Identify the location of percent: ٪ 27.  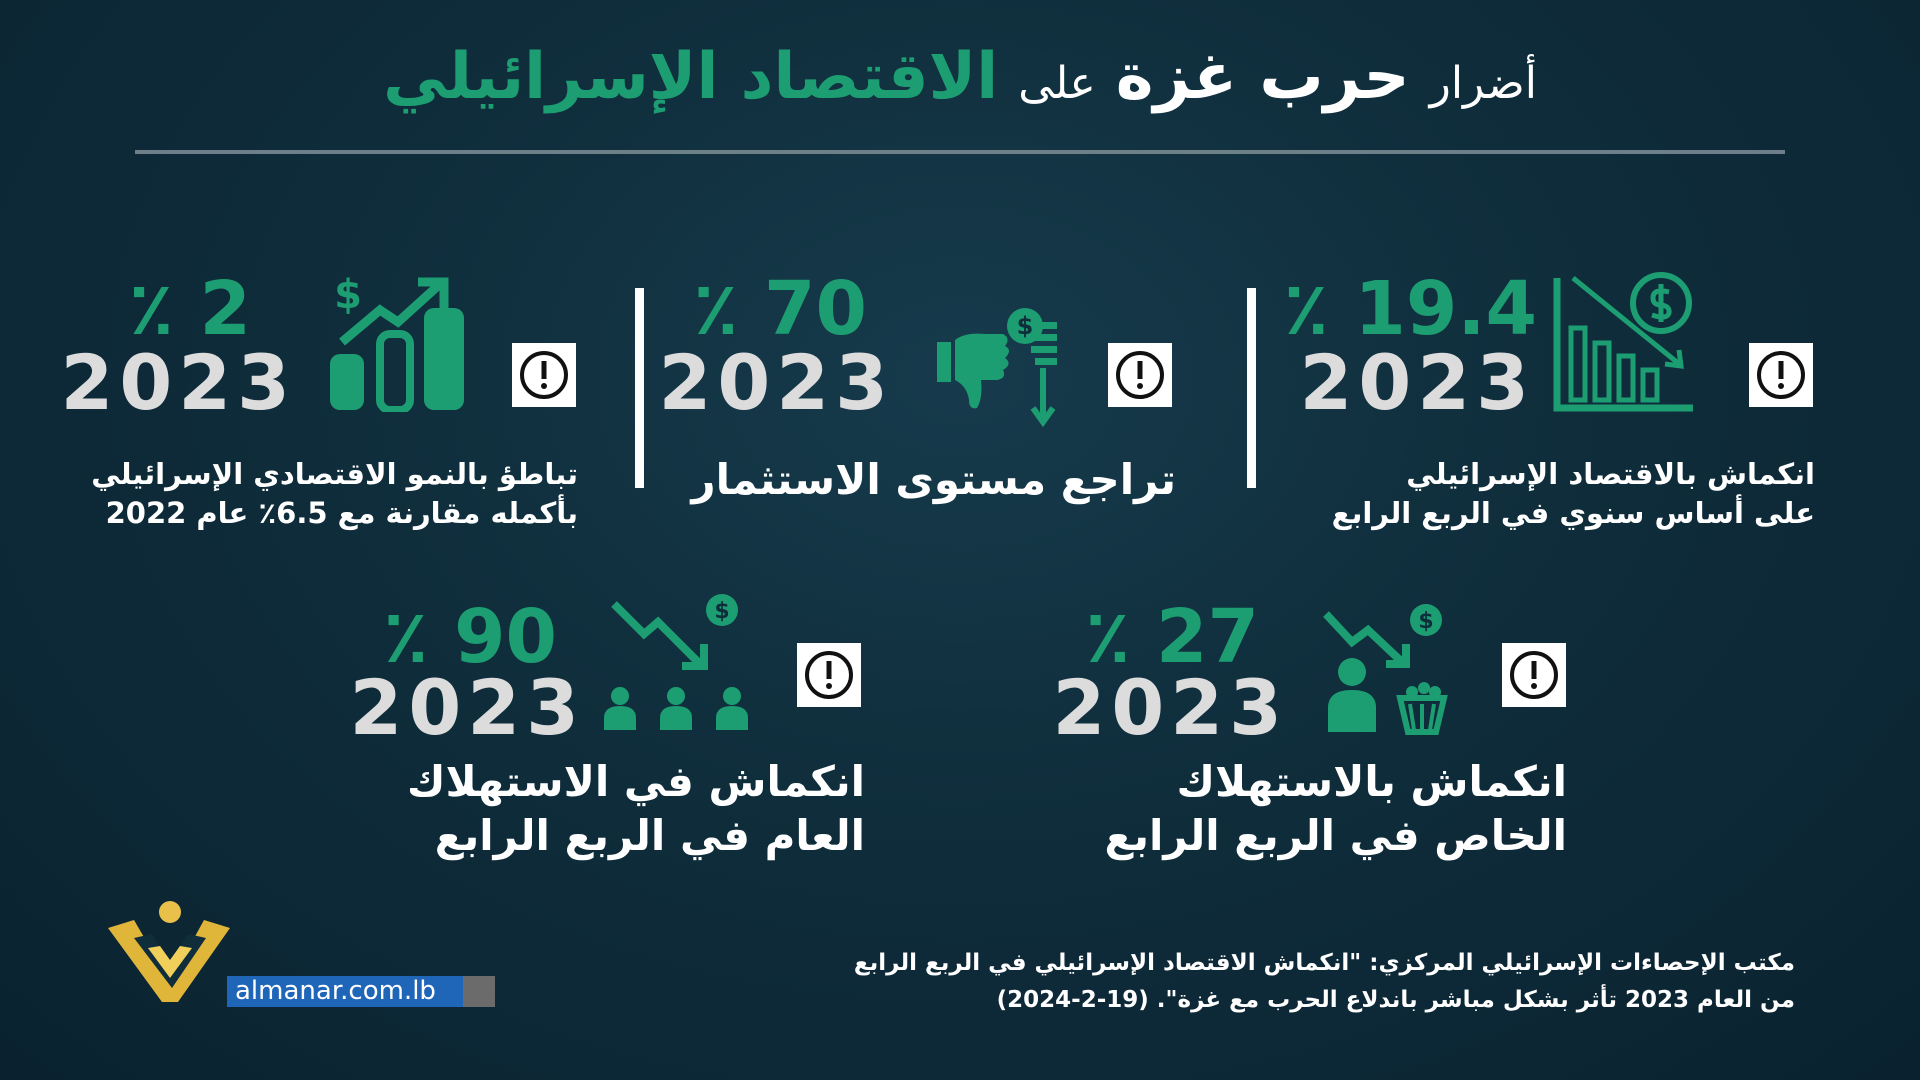
(1172, 637).